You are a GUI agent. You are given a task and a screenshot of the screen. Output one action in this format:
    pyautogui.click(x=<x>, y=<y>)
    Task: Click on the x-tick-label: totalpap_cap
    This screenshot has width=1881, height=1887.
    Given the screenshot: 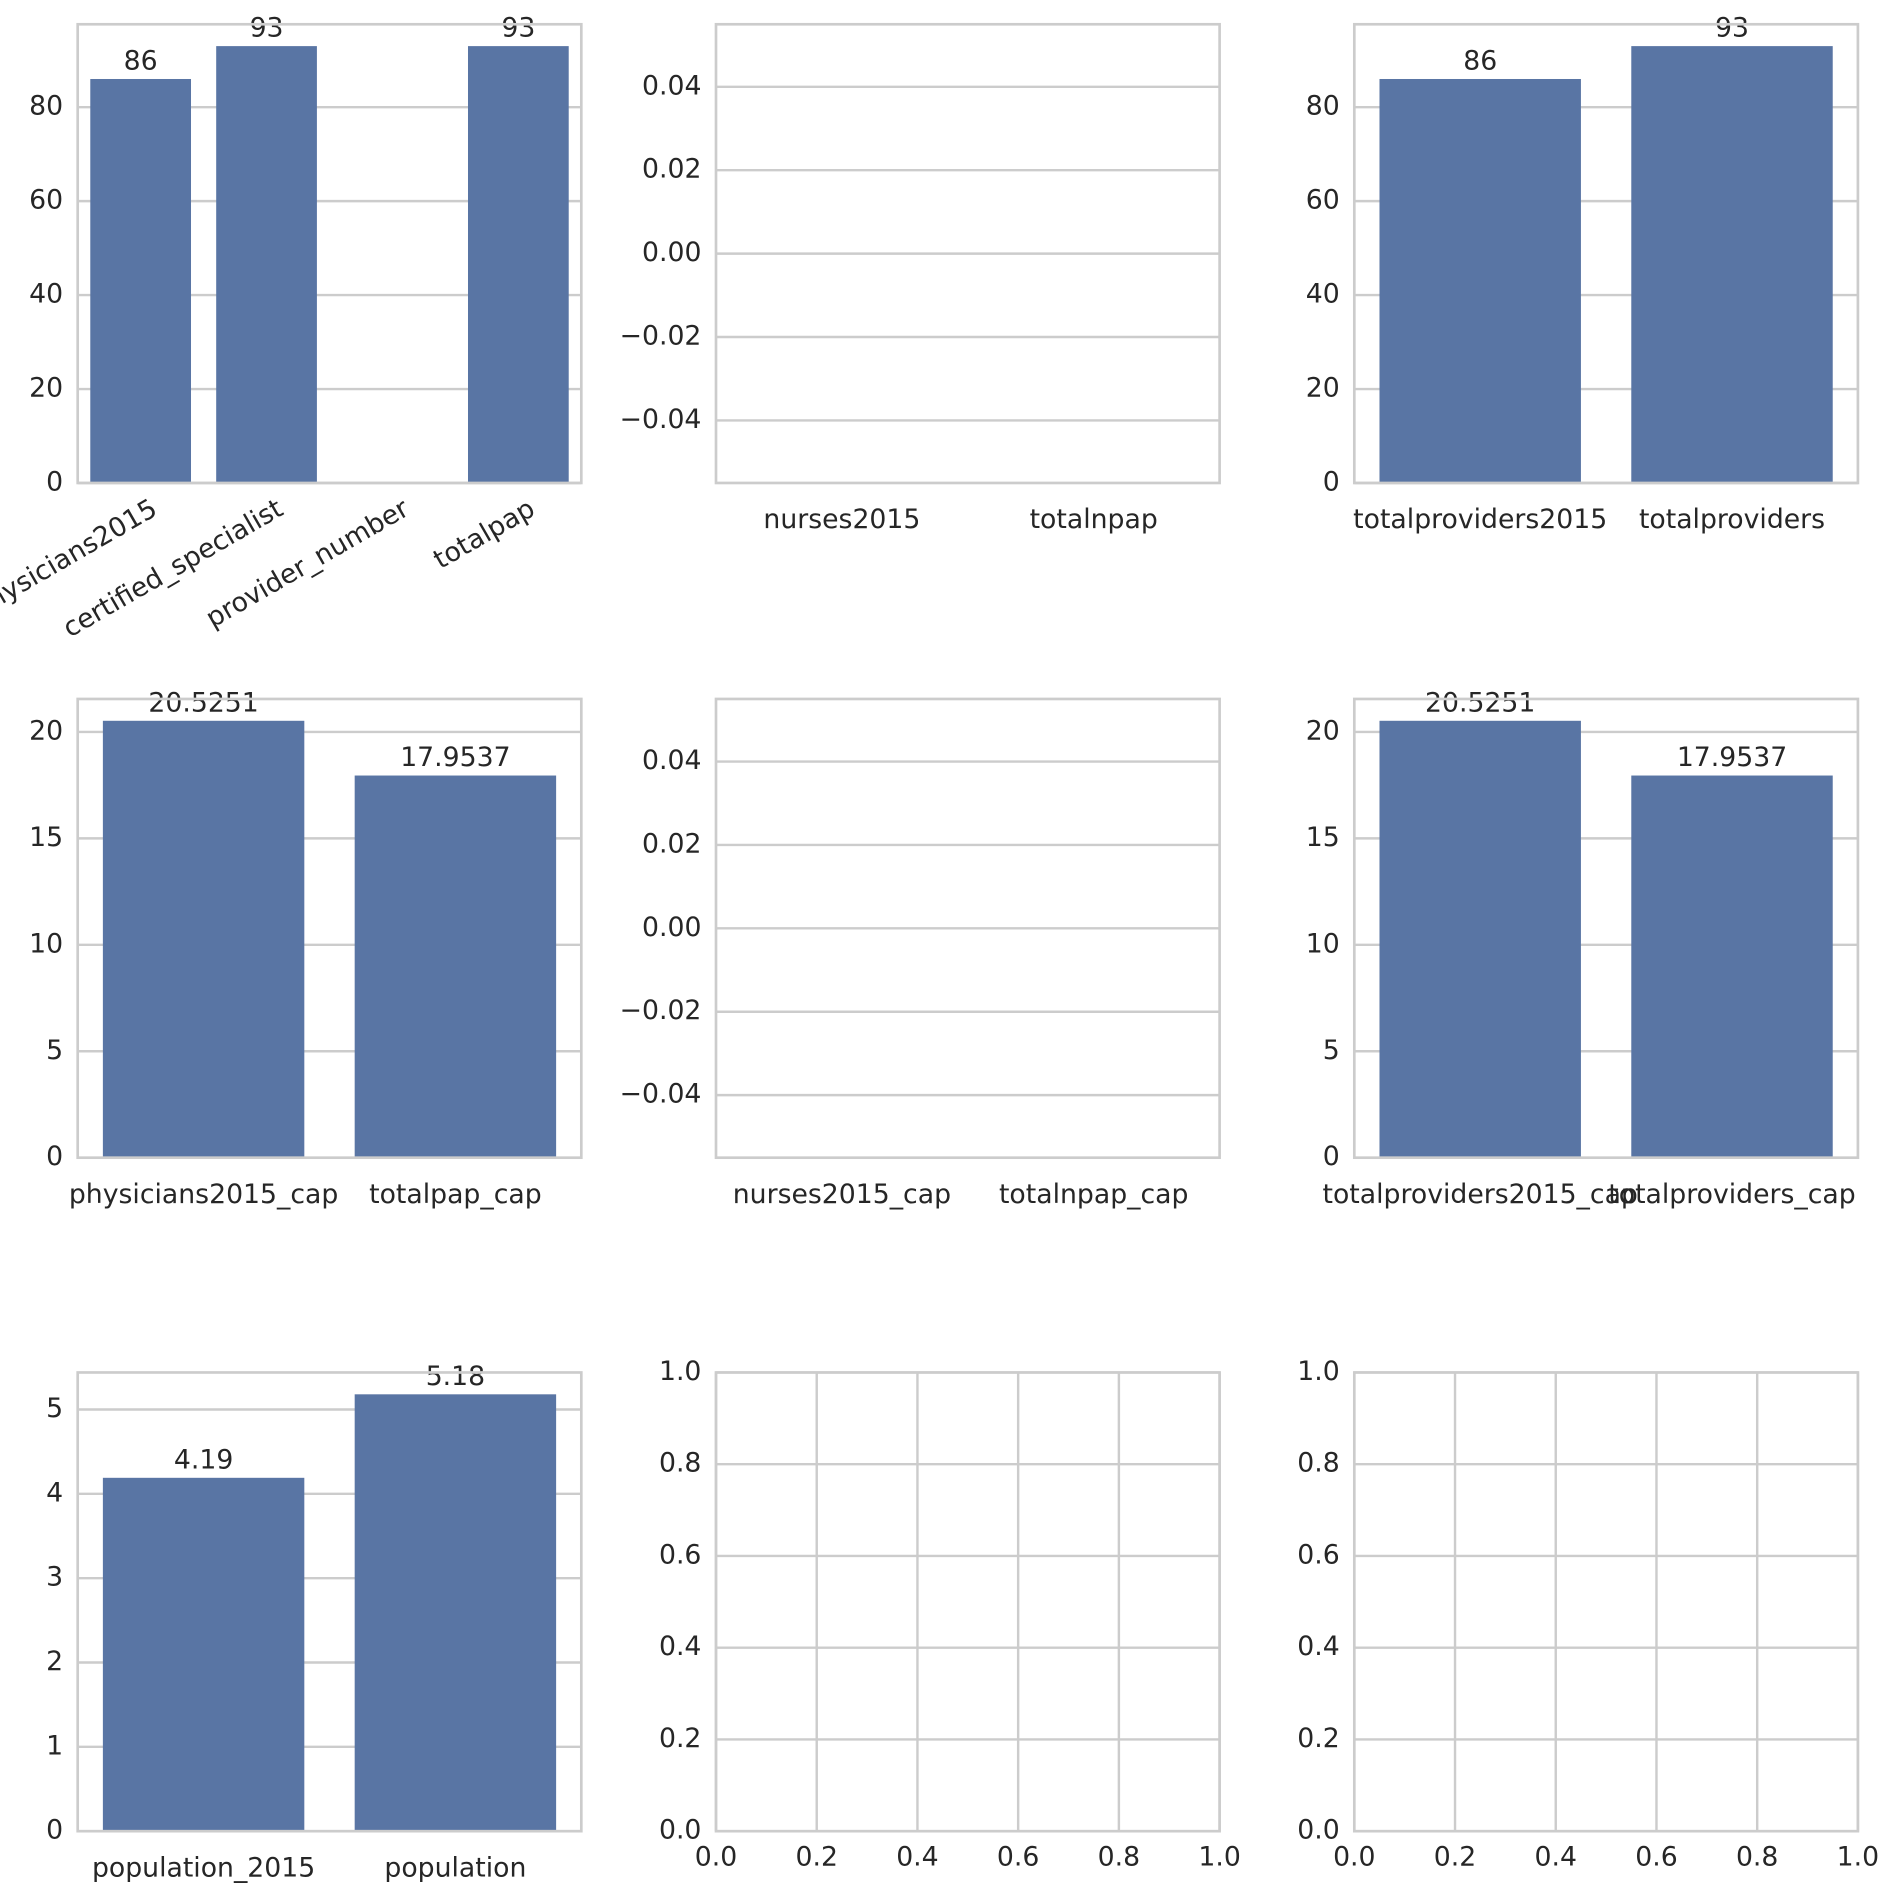 What is the action you would take?
    pyautogui.click(x=455, y=1194)
    